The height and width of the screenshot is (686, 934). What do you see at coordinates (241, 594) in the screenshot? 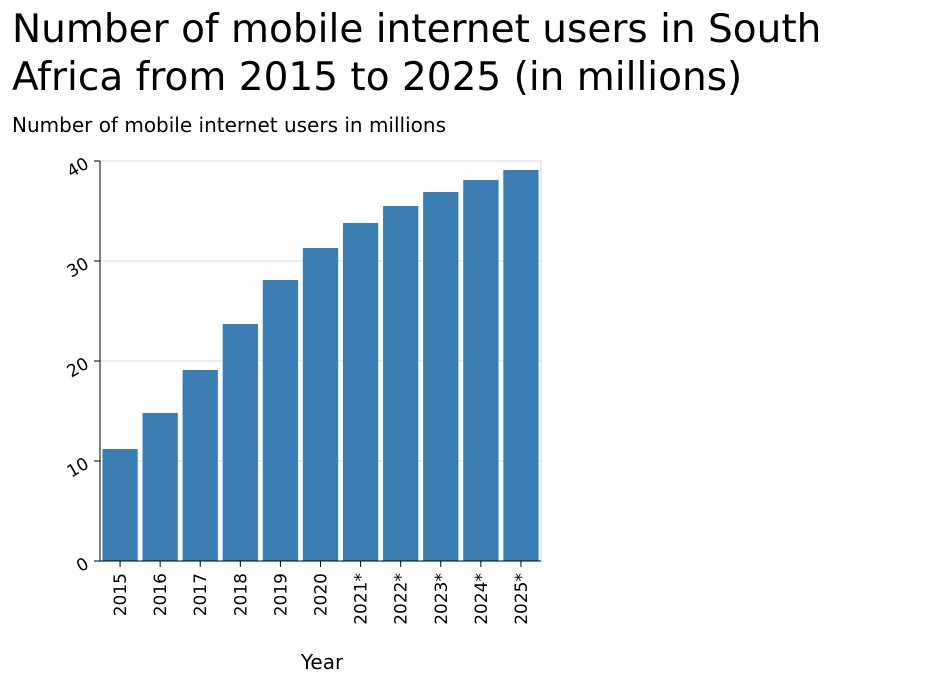
I see `x-tick-label: 2018` at bounding box center [241, 594].